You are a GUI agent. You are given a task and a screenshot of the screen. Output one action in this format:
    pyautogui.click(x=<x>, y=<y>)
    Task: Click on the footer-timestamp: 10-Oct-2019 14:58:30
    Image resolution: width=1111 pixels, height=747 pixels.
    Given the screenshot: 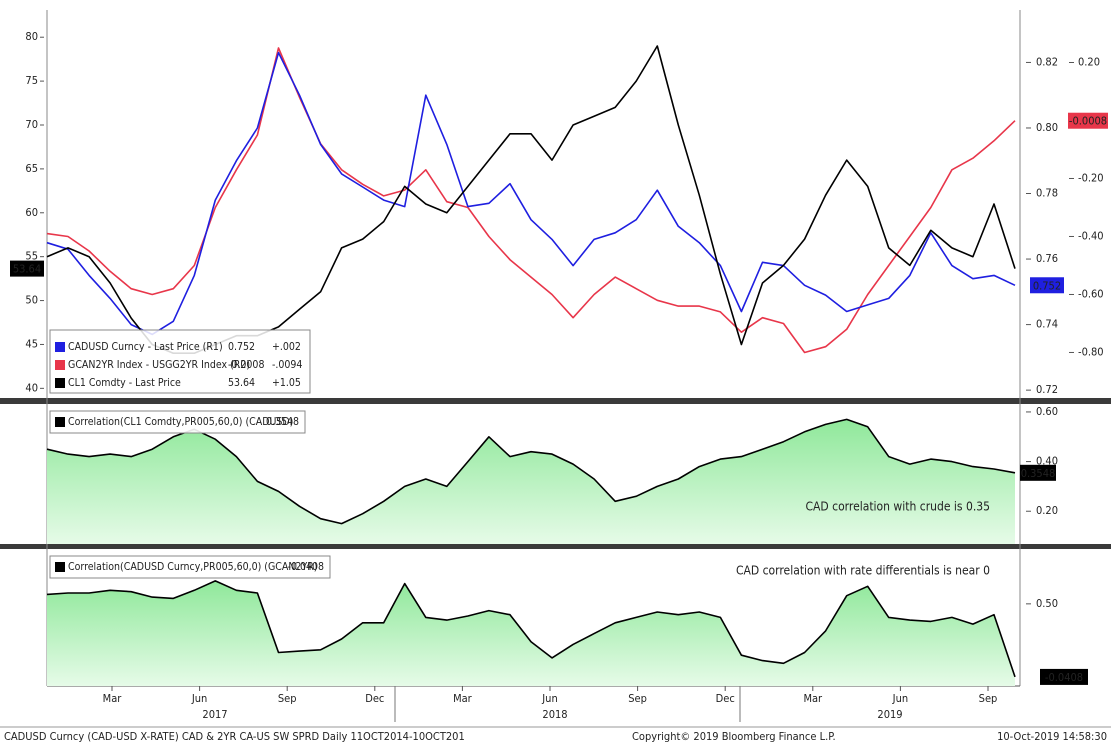 What is the action you would take?
    pyautogui.click(x=1052, y=736)
    